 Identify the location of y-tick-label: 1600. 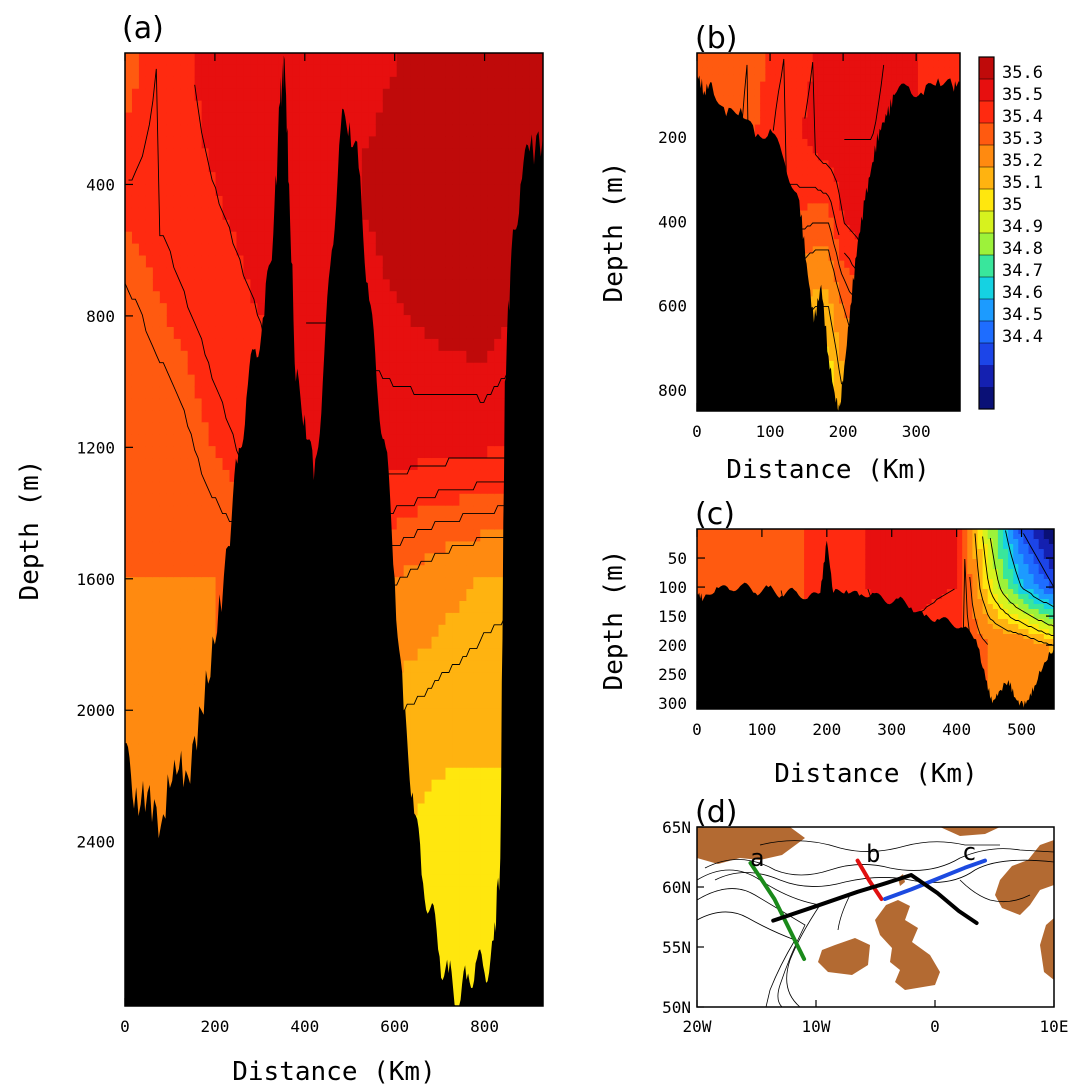
(95, 579).